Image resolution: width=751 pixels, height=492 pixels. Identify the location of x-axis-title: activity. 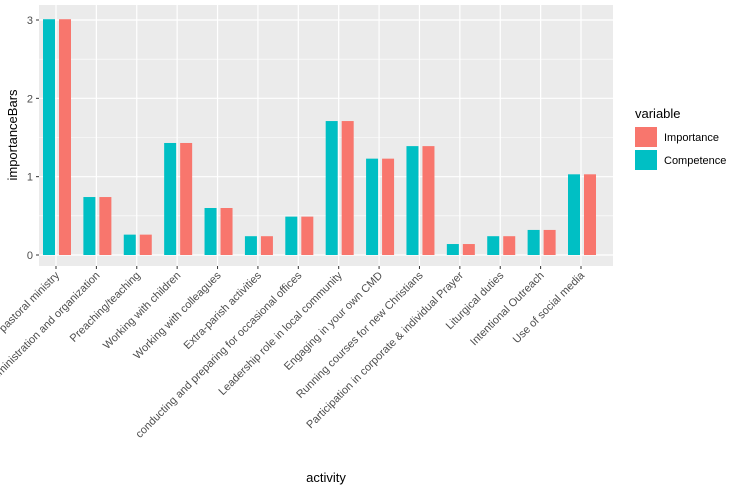
(326, 477).